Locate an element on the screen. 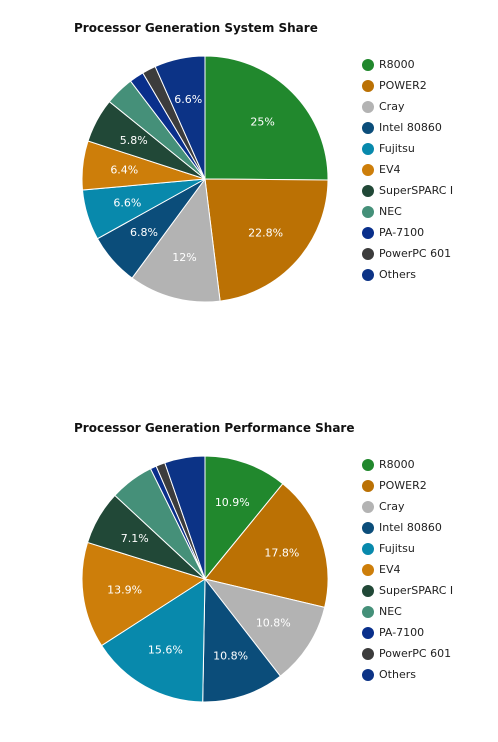  slice-label-cray: 12% is located at coordinates (184, 257).